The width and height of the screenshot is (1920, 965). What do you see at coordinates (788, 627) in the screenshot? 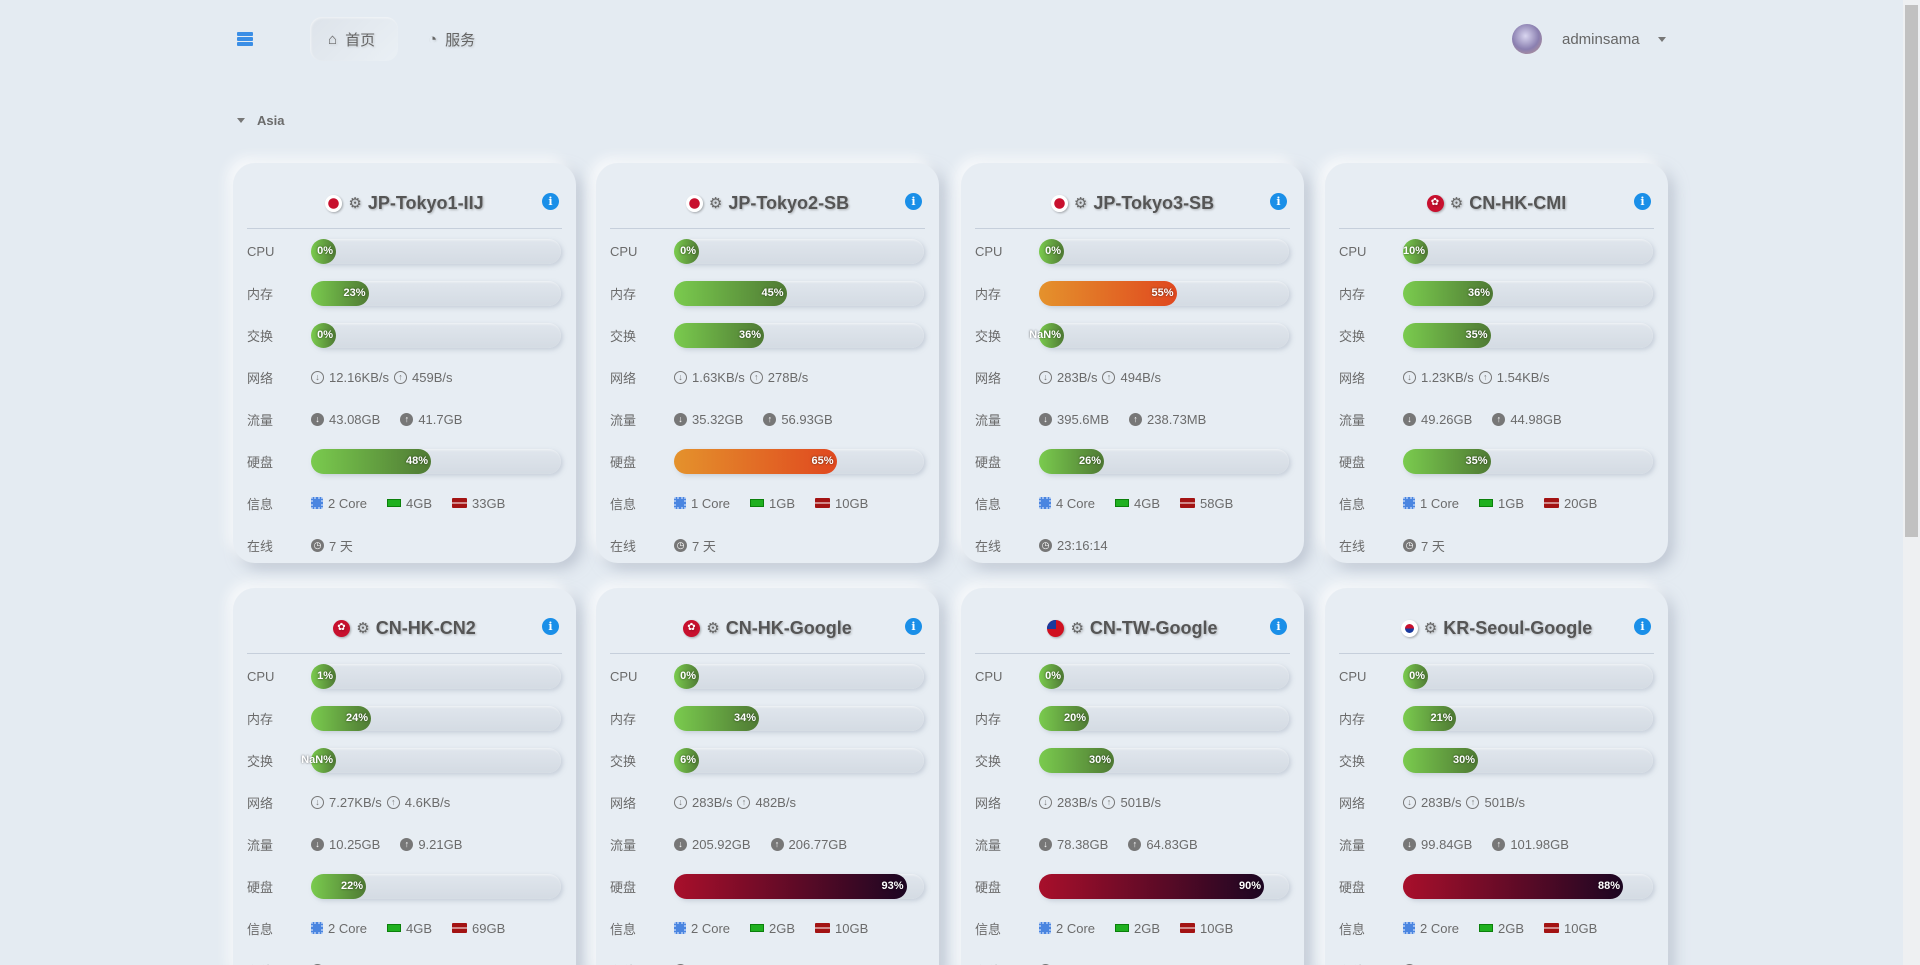
I see `server-name: CN-HK-Google` at bounding box center [788, 627].